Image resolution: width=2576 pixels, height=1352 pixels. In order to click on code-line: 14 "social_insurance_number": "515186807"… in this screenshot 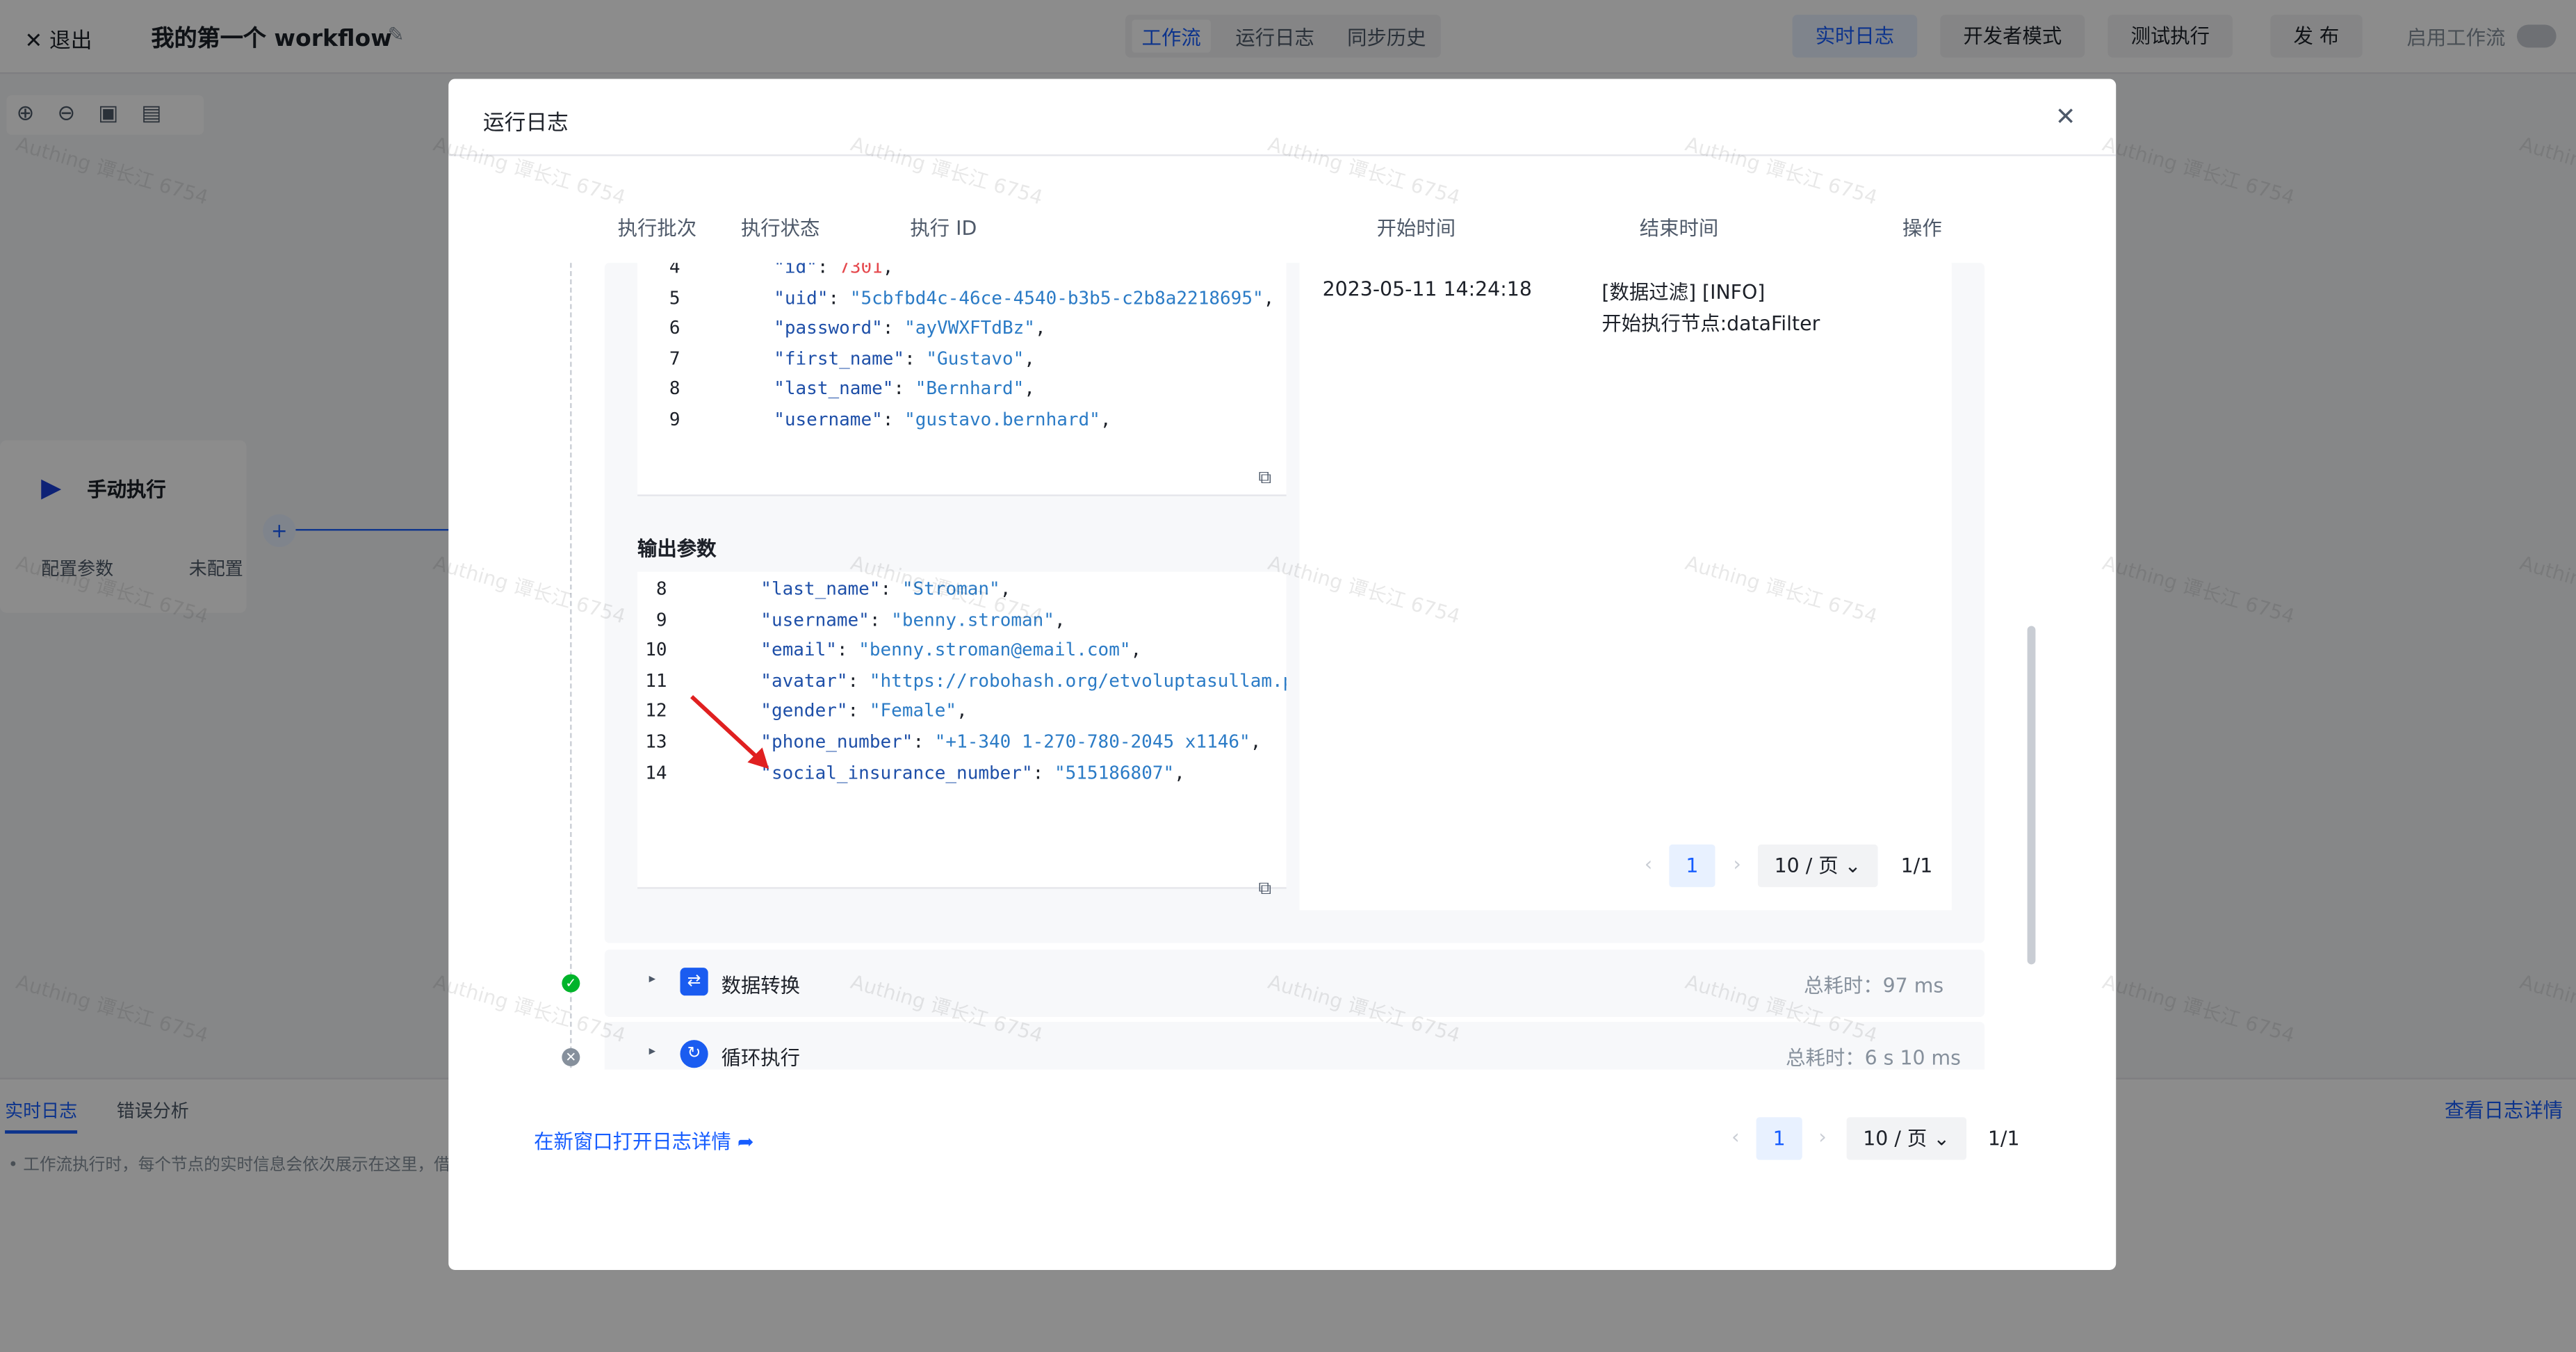, I will do `click(962, 773)`.